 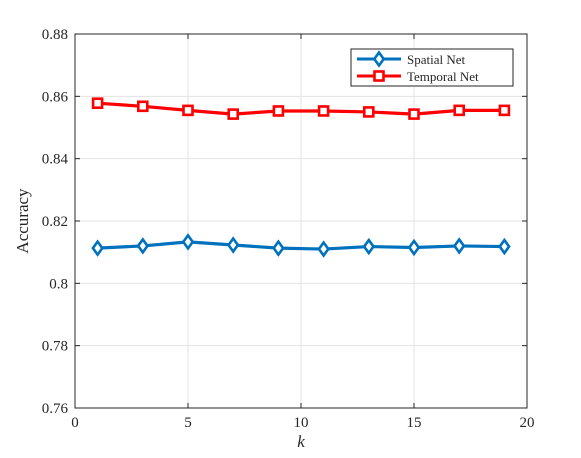 I want to click on legend-label: Spatial Net, so click(x=436, y=59).